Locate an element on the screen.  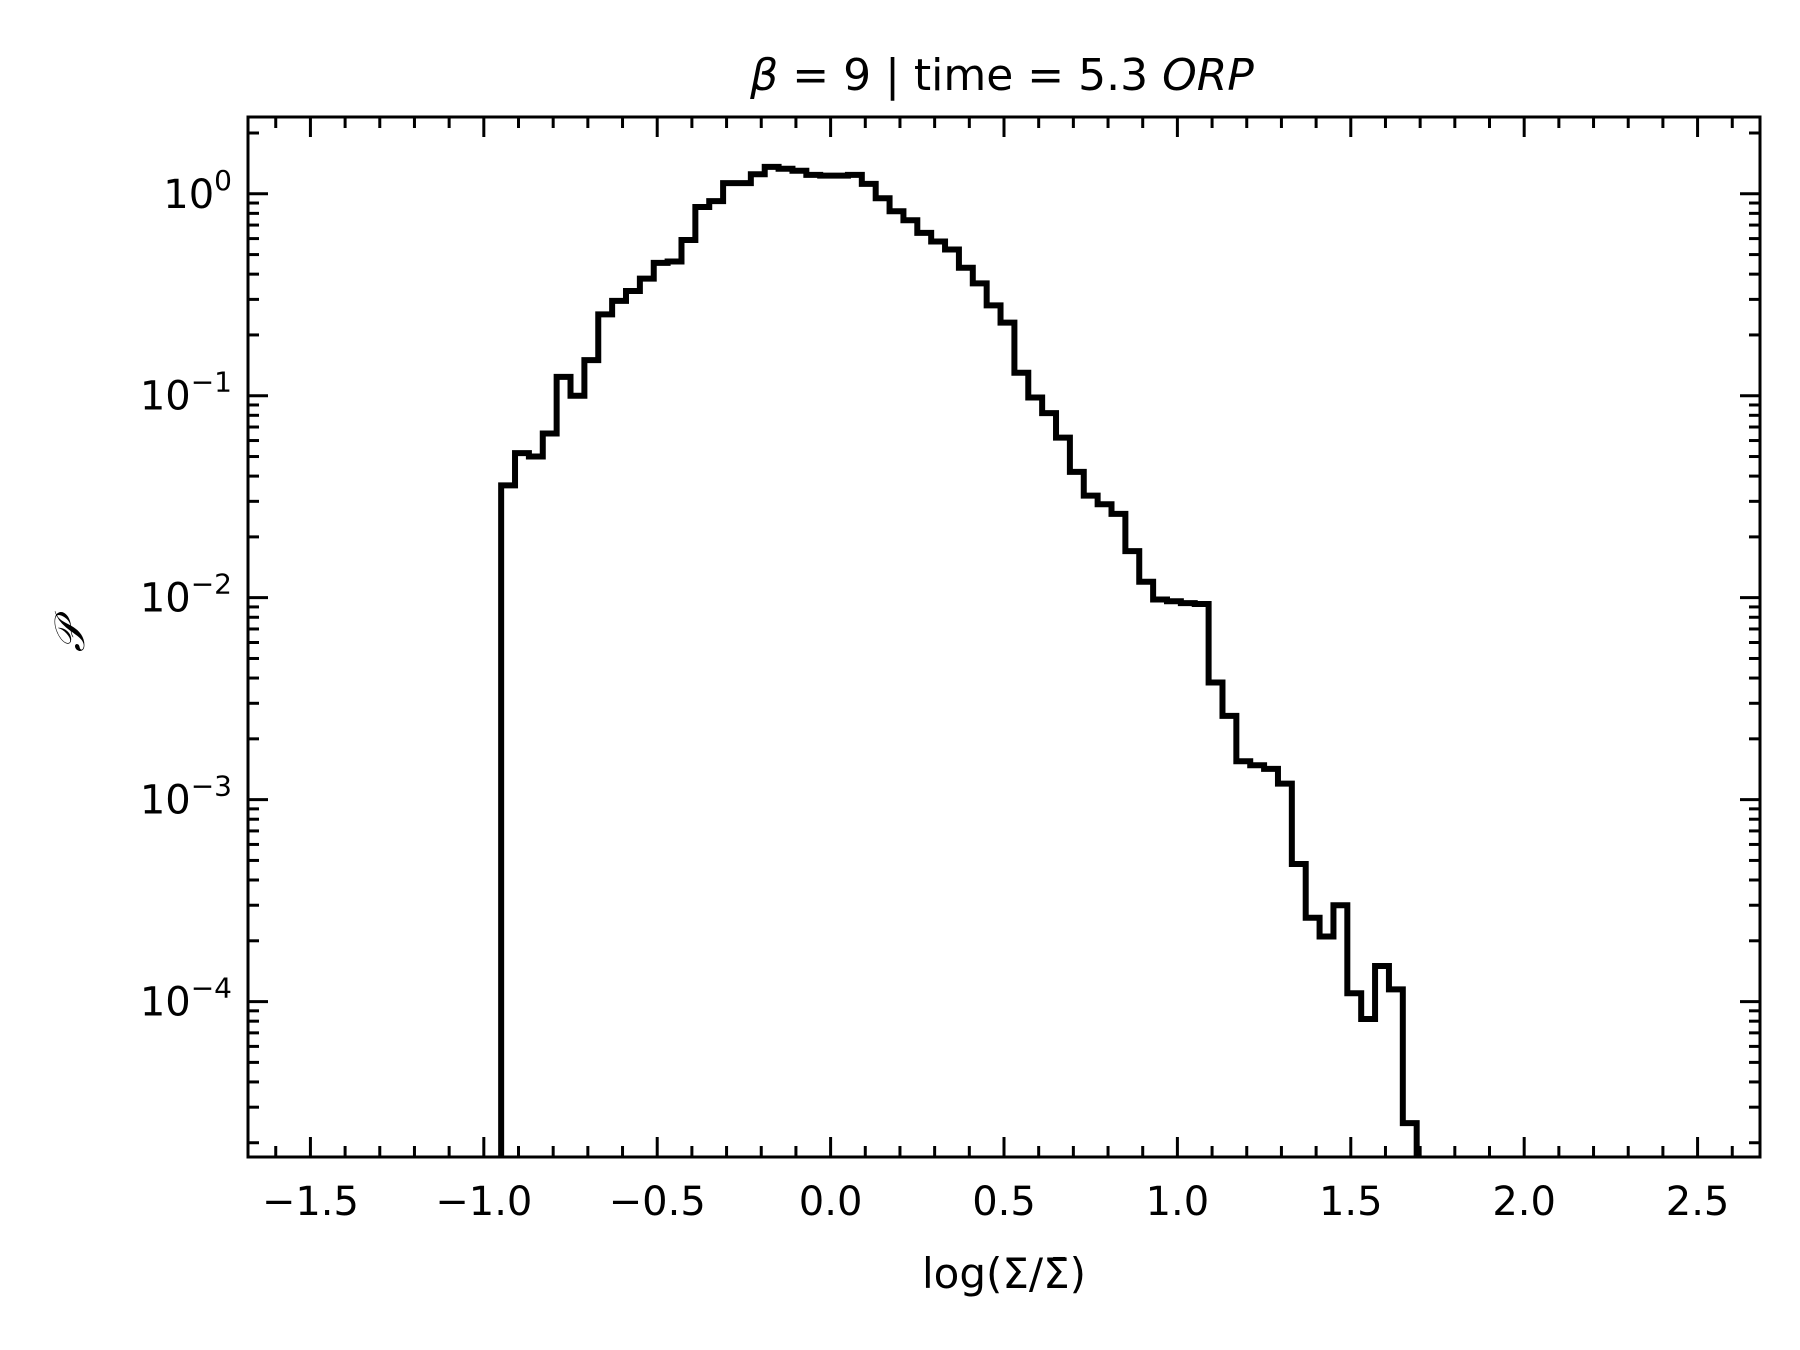
y-axis-label: 𝒫 is located at coordinates (69, 631).